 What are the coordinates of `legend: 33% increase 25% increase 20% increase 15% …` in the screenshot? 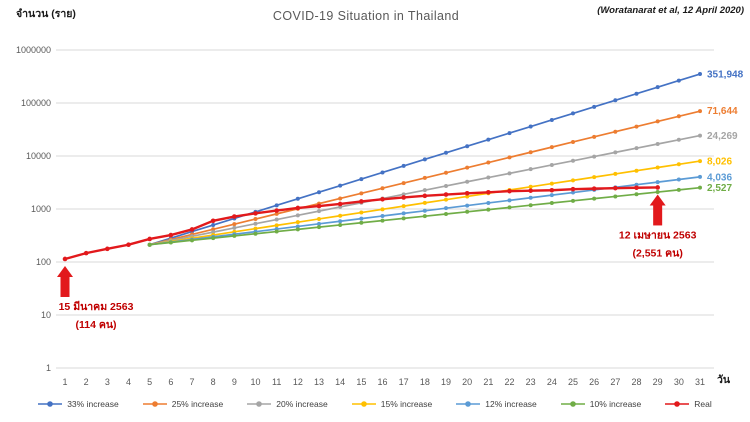 It's located at (375, 404).